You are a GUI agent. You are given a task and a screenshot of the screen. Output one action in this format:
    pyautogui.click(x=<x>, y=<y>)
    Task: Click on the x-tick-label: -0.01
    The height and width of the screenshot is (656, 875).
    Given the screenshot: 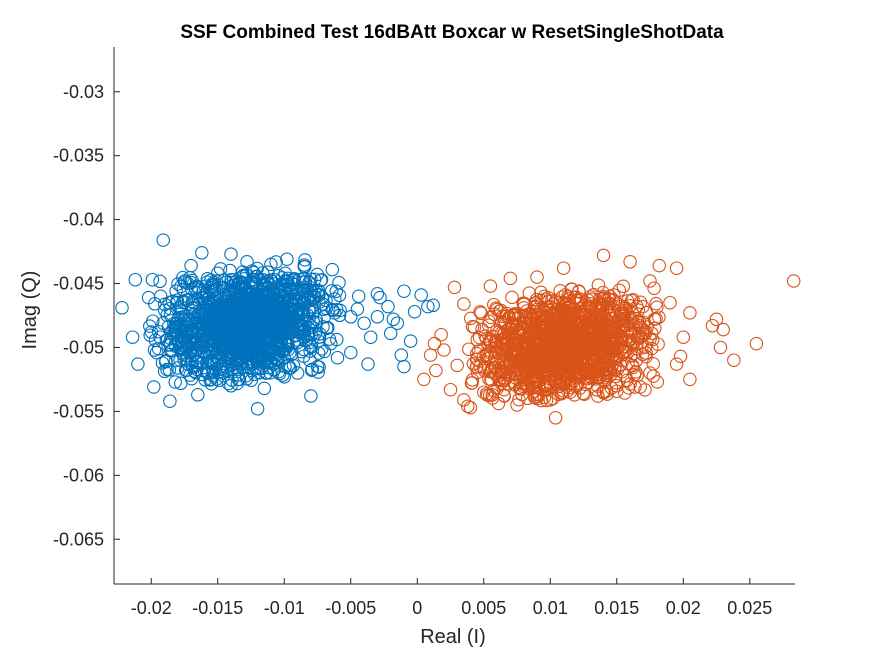 What is the action you would take?
    pyautogui.click(x=284, y=608)
    